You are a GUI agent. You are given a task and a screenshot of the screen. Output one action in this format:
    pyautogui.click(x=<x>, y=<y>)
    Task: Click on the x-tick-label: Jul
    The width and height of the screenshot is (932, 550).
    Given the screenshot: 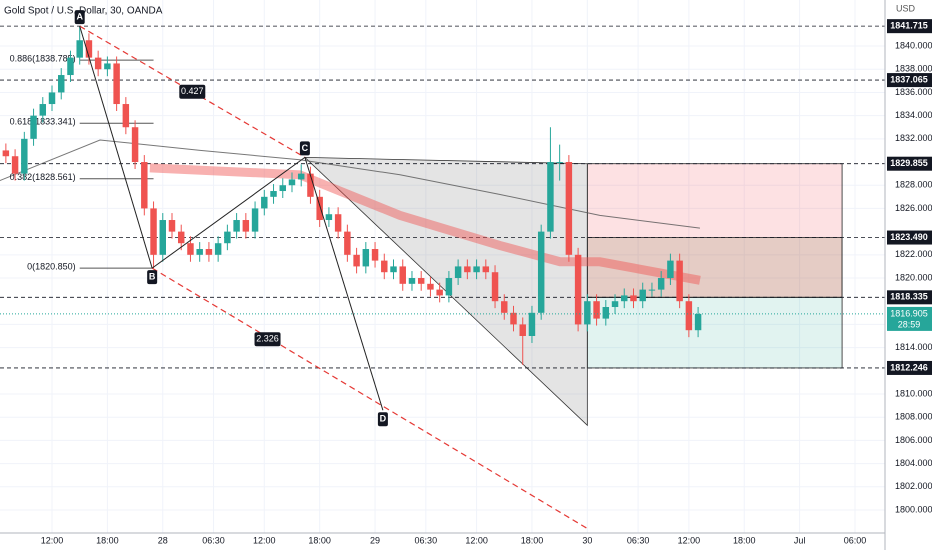 What is the action you would take?
    pyautogui.click(x=800, y=540)
    